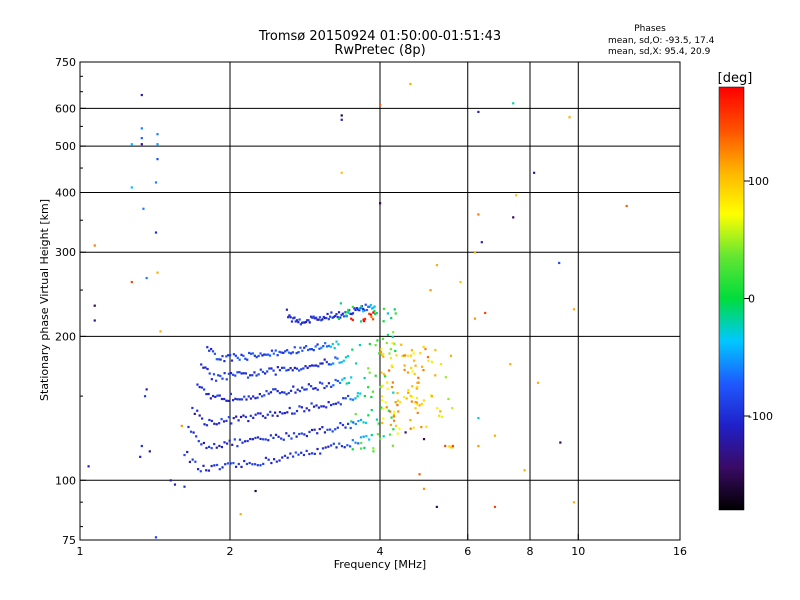  I want to click on colorbar-tick-label: -100, so click(760, 416).